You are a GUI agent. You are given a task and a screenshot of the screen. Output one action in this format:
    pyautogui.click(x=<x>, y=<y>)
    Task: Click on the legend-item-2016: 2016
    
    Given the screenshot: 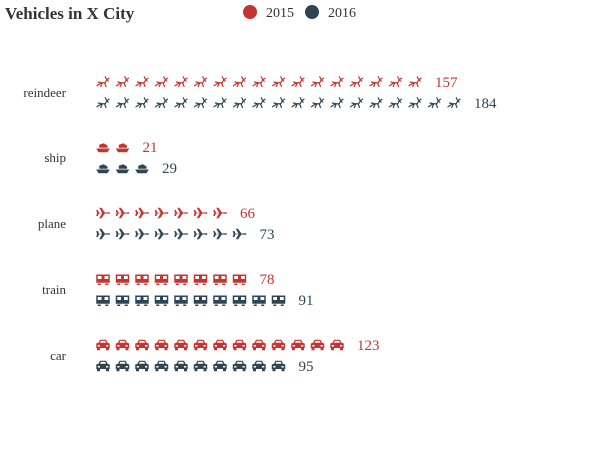 What is the action you would take?
    pyautogui.click(x=330, y=13)
    